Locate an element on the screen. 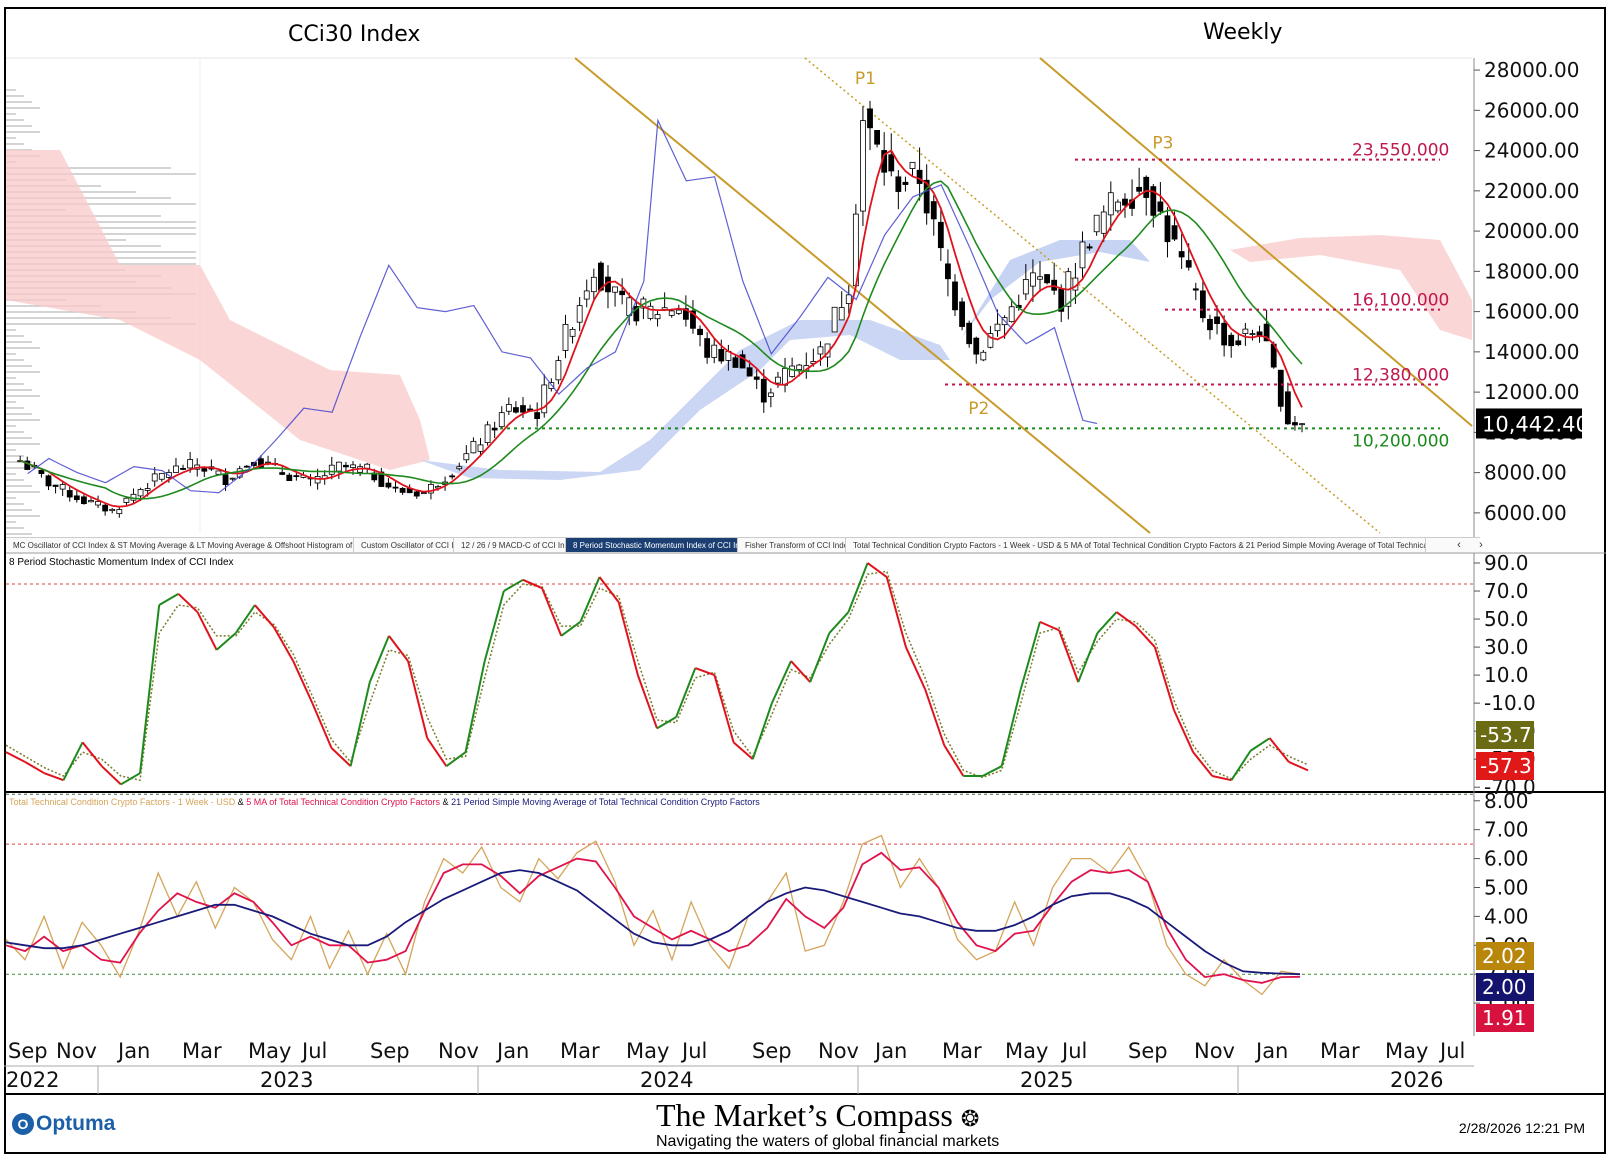 Image resolution: width=1615 pixels, height=1159 pixels. x-month-label-8: Jan is located at coordinates (512, 1051).